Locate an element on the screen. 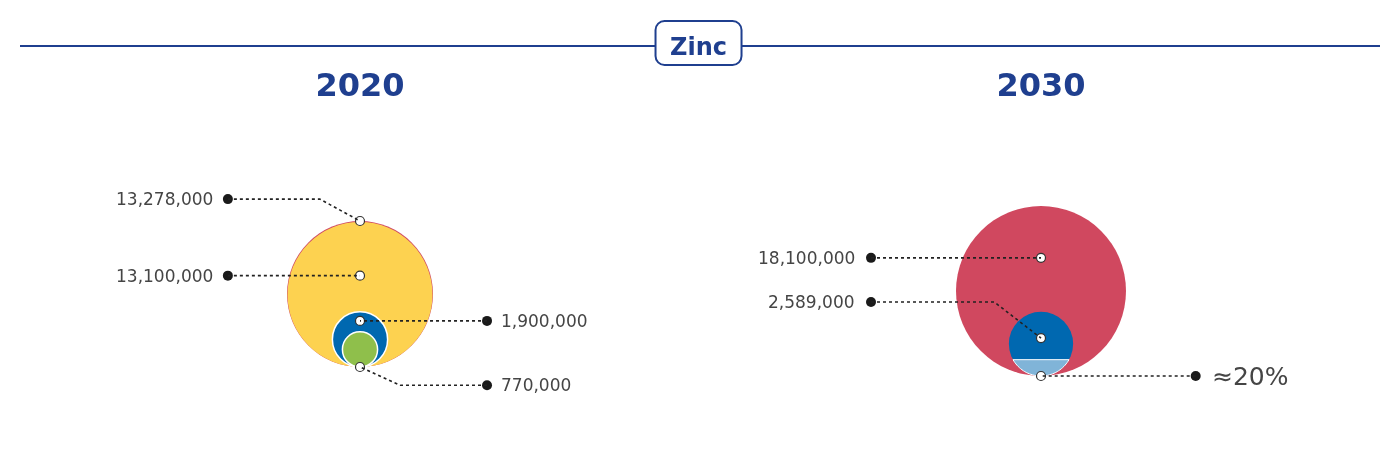 This screenshot has width=1397, height=455. text: 2020 is located at coordinates (360, 85).